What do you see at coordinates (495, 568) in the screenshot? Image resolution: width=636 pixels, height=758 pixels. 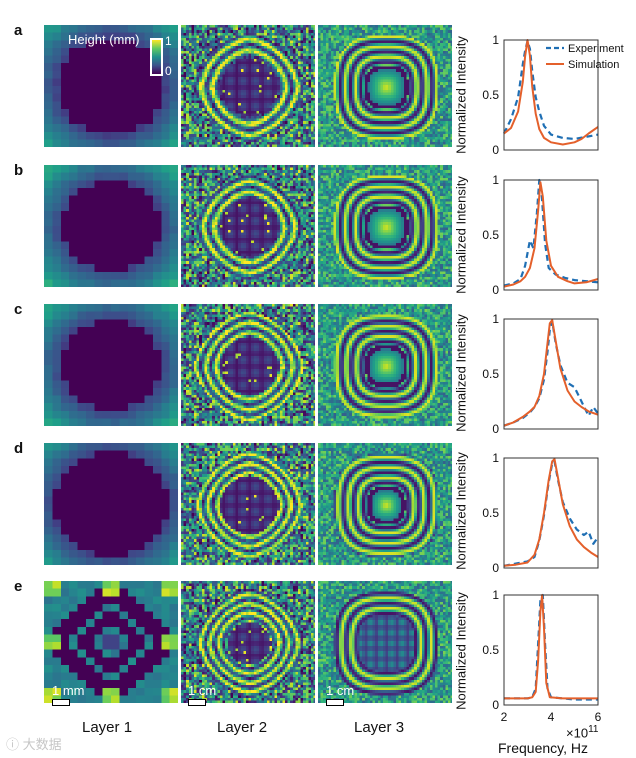 I see `ytick-label-3-0: 0` at bounding box center [495, 568].